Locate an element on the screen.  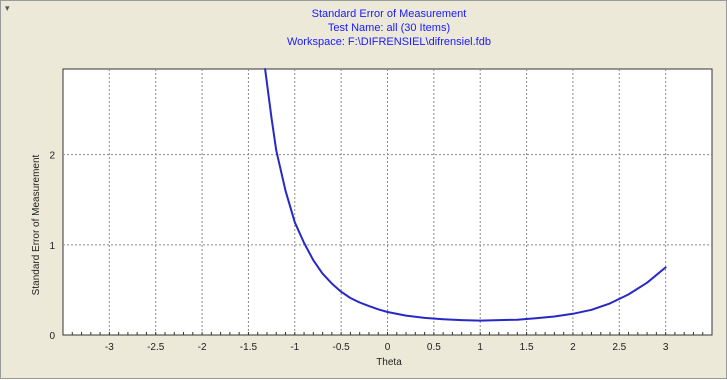
x-tick-label: 0 is located at coordinates (388, 347).